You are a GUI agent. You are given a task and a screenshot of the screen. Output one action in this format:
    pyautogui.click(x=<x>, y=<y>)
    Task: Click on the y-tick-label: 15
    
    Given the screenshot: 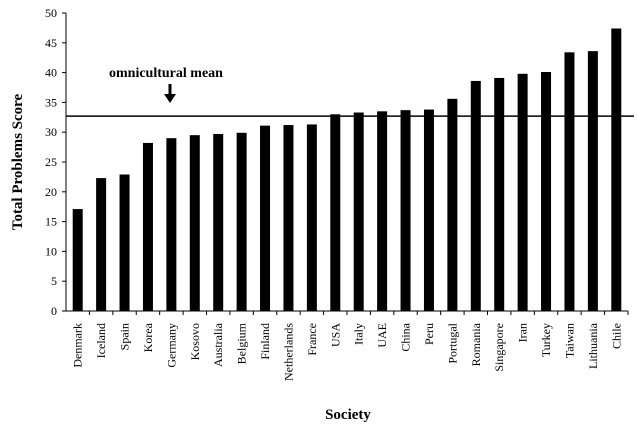 What is the action you would take?
    pyautogui.click(x=51, y=222)
    